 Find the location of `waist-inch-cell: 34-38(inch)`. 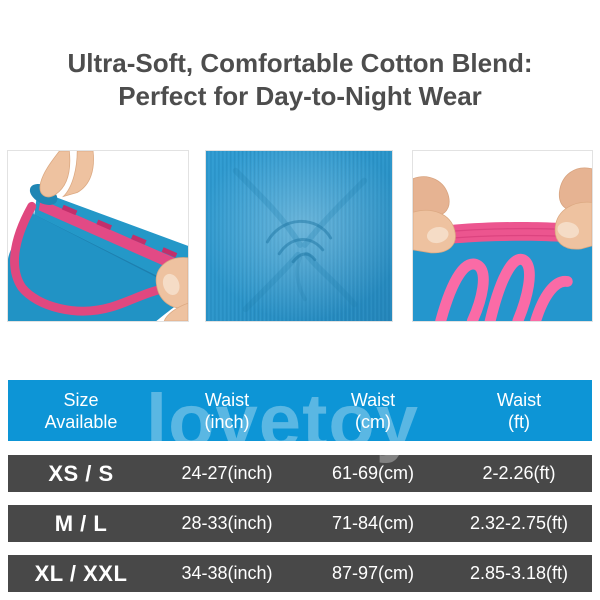

waist-inch-cell: 34-38(inch) is located at coordinates (227, 573).